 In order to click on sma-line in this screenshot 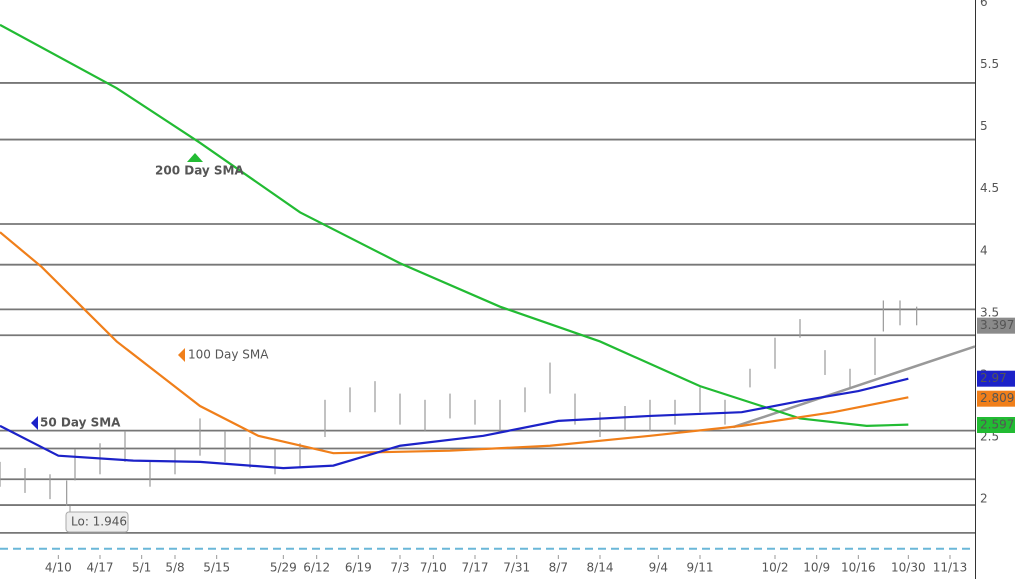, I will do `click(454, 423)`.